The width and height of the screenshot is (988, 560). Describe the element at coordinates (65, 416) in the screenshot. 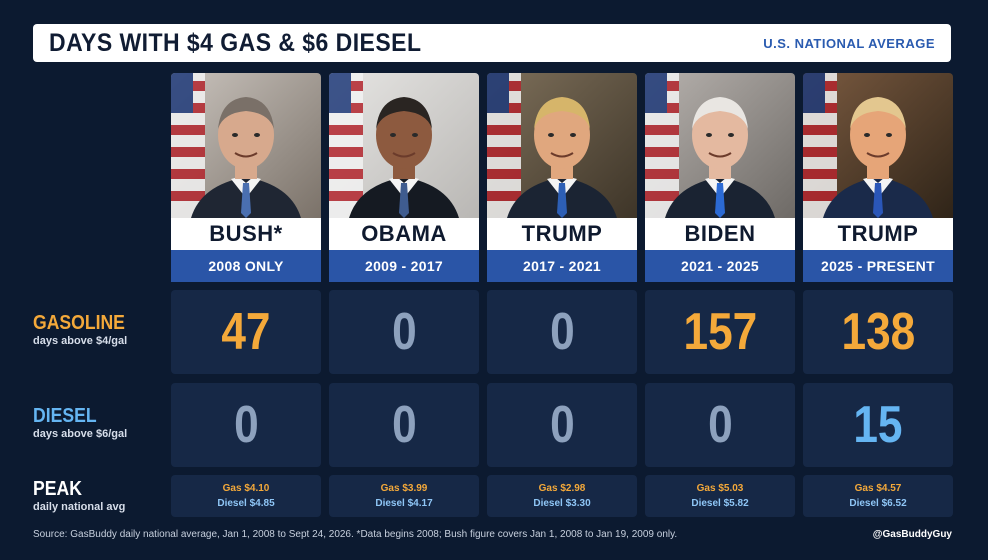

I see `diesel-label: DIESEL` at that location.